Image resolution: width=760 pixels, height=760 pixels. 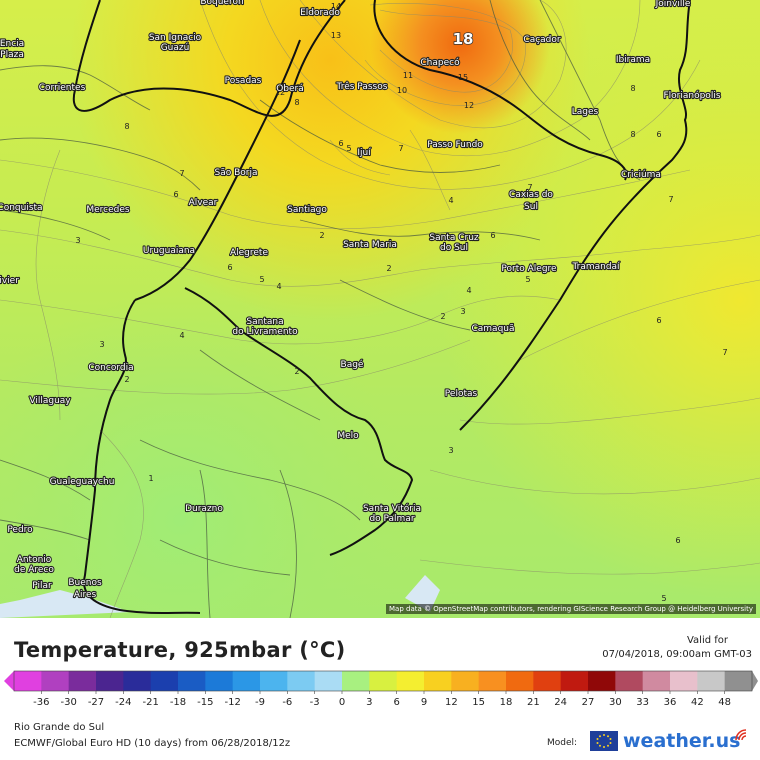 I want to click on model-label: Model:, so click(x=562, y=743).